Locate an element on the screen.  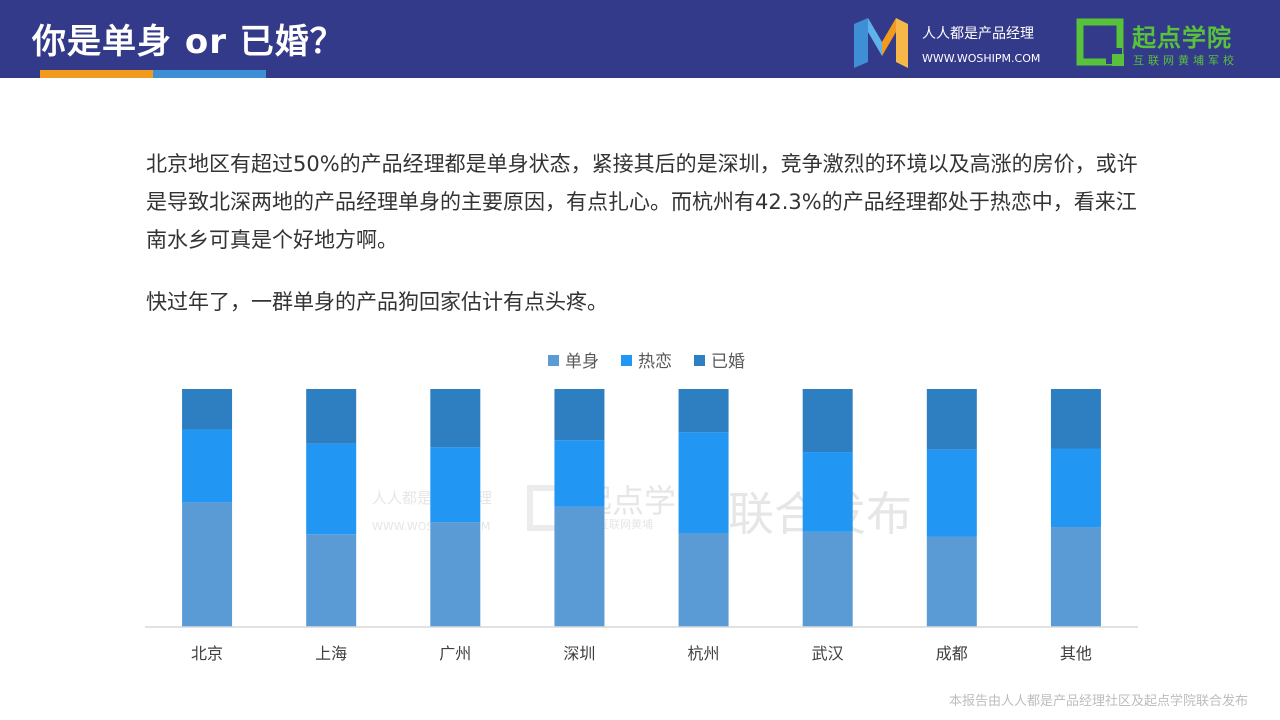
legend-label-2: 已婚 is located at coordinates (728, 362).